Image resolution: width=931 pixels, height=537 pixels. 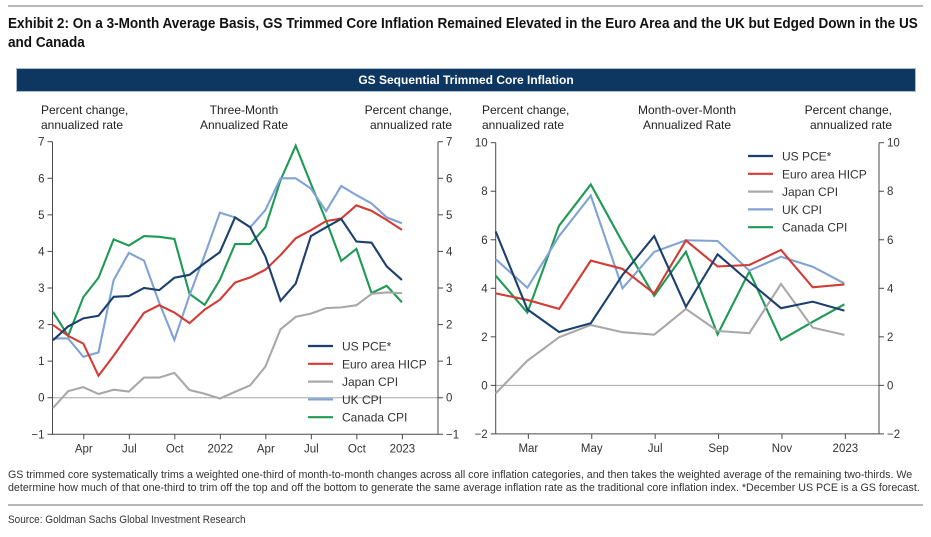 I want to click on y-tick-label-right: 5, so click(x=449, y=216).